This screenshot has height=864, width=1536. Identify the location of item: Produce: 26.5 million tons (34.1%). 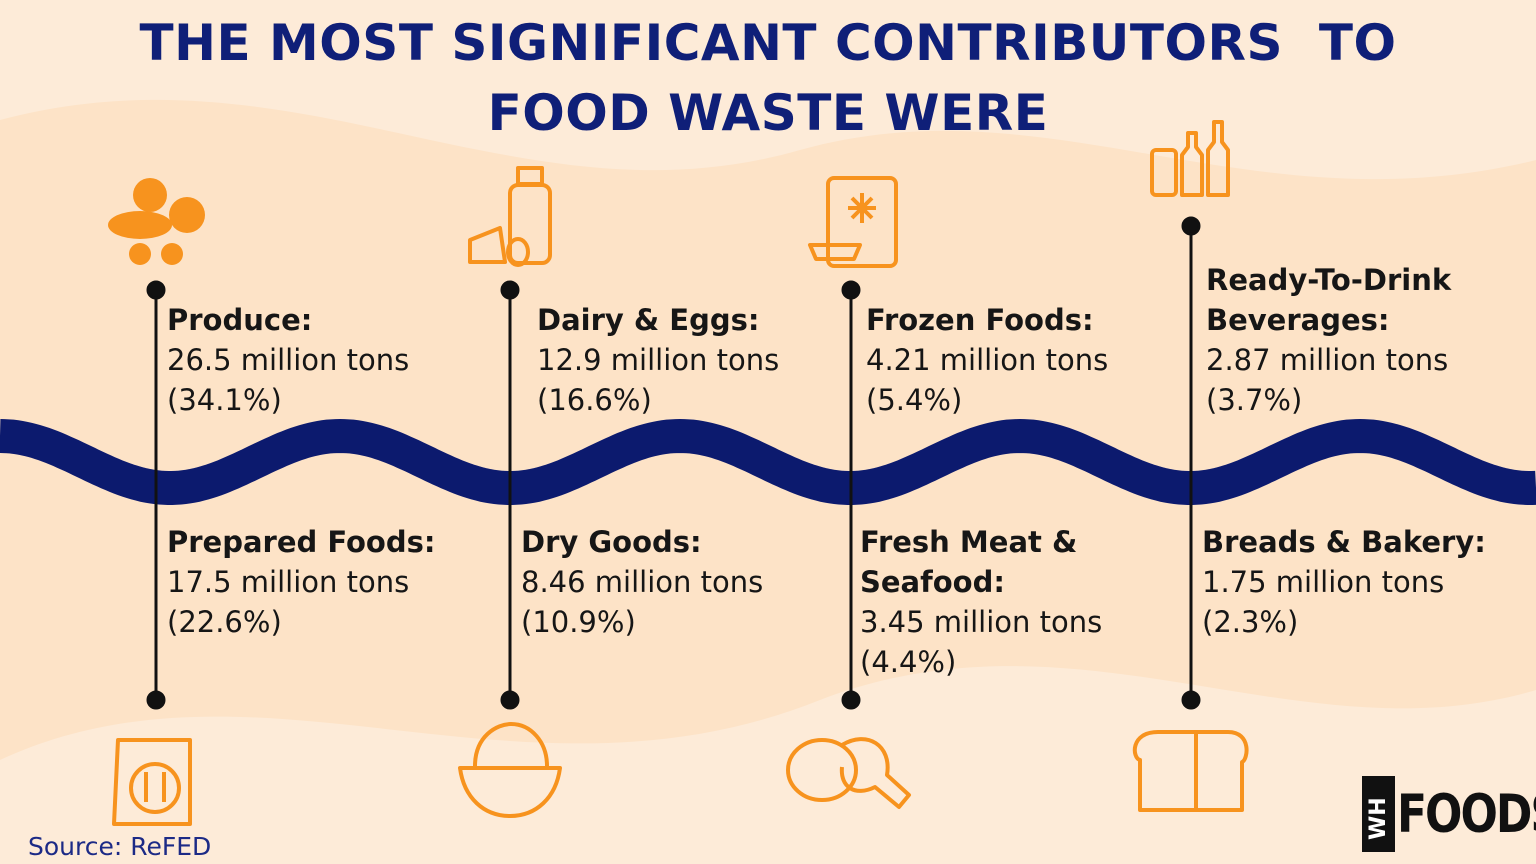
(332, 360).